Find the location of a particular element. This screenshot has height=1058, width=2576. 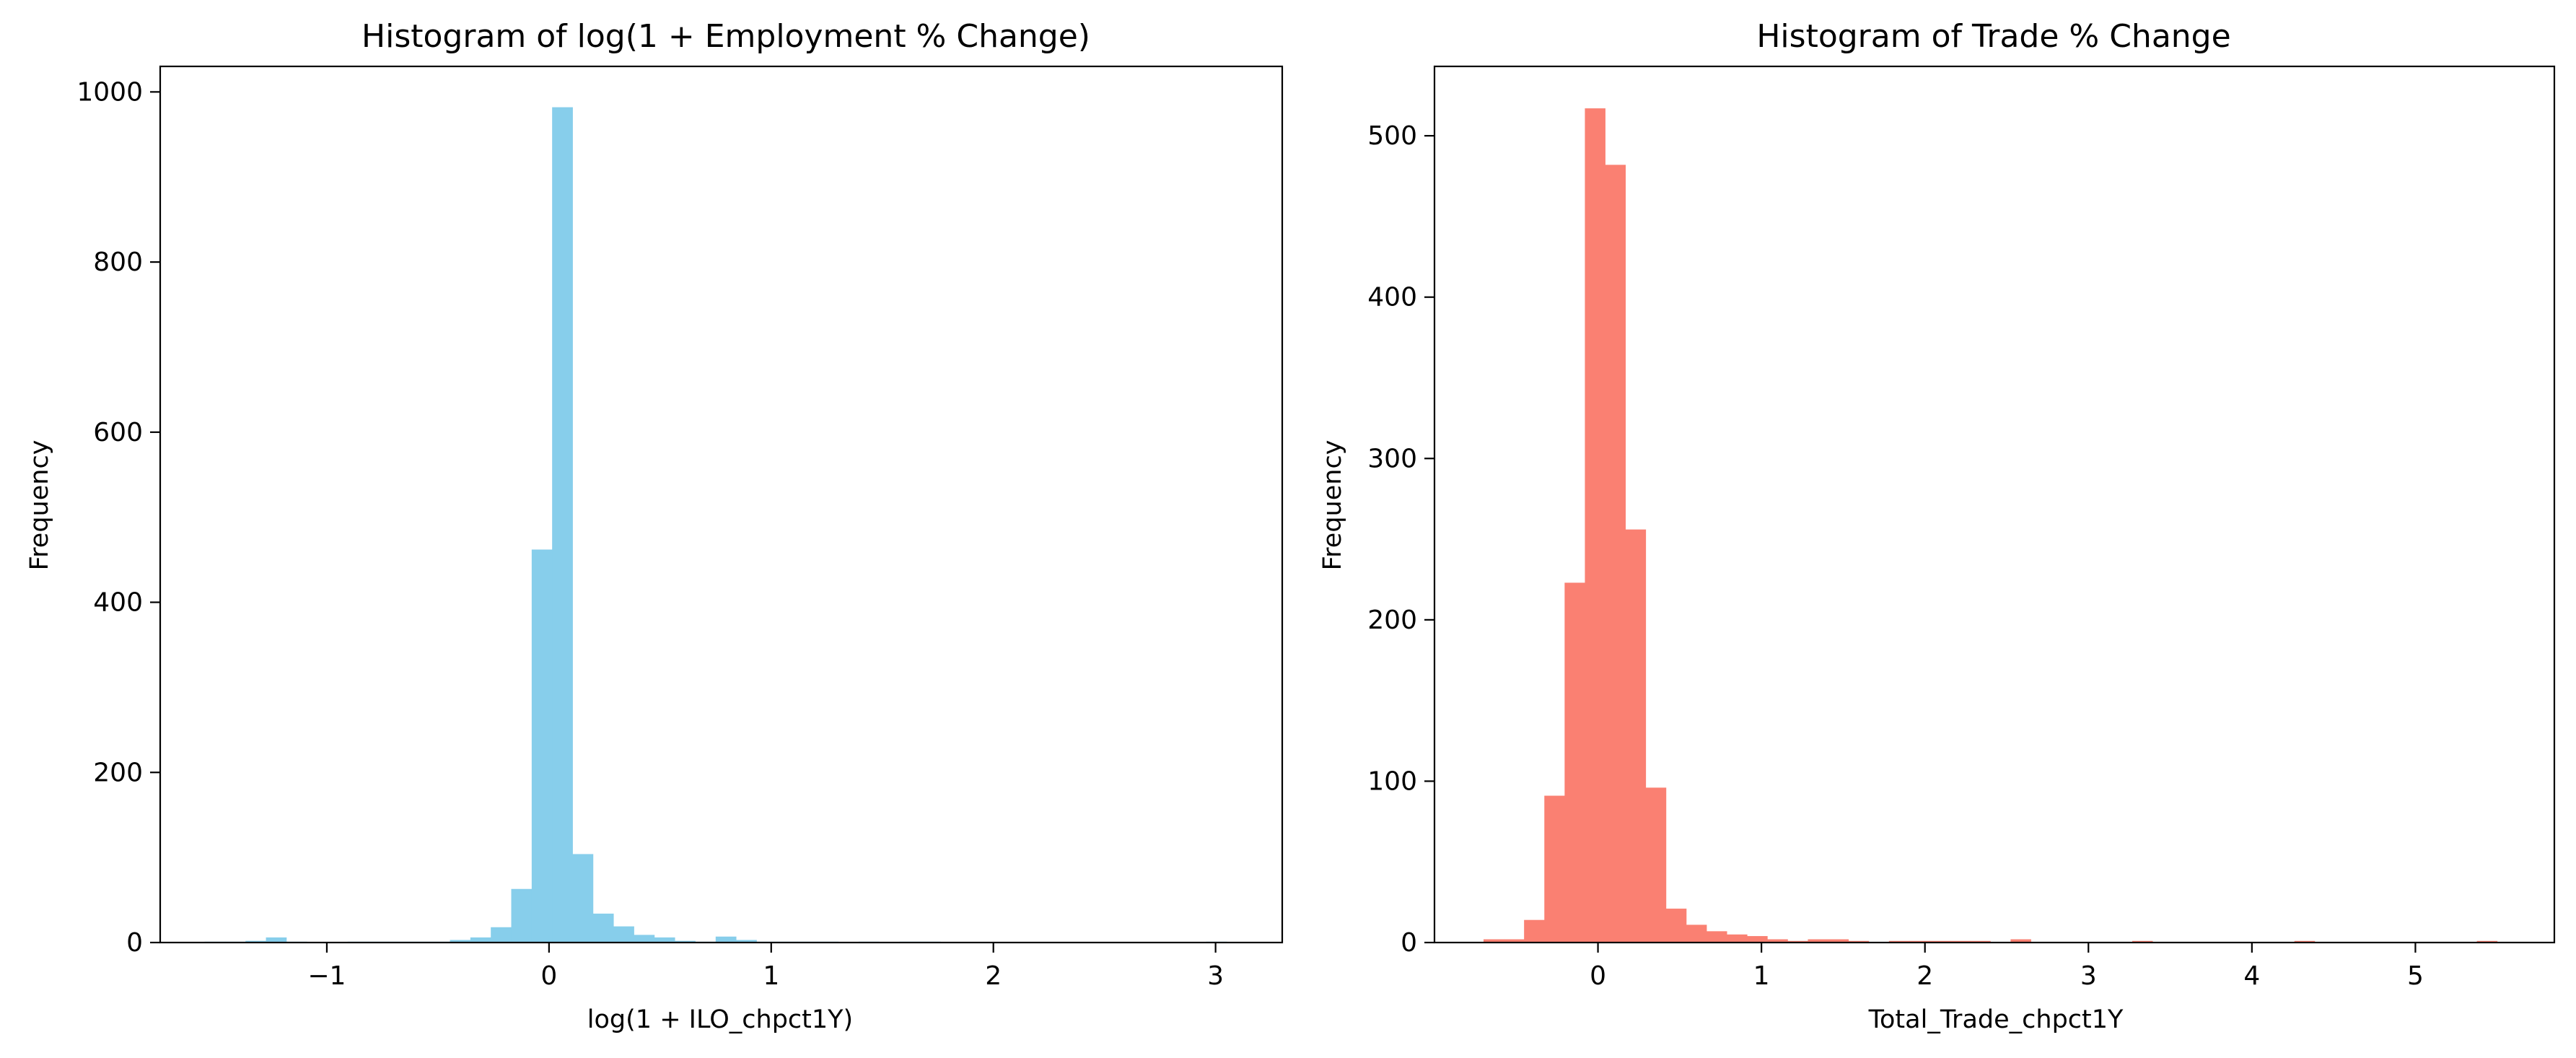

trade-y-tick-label: 0 is located at coordinates (1409, 943).